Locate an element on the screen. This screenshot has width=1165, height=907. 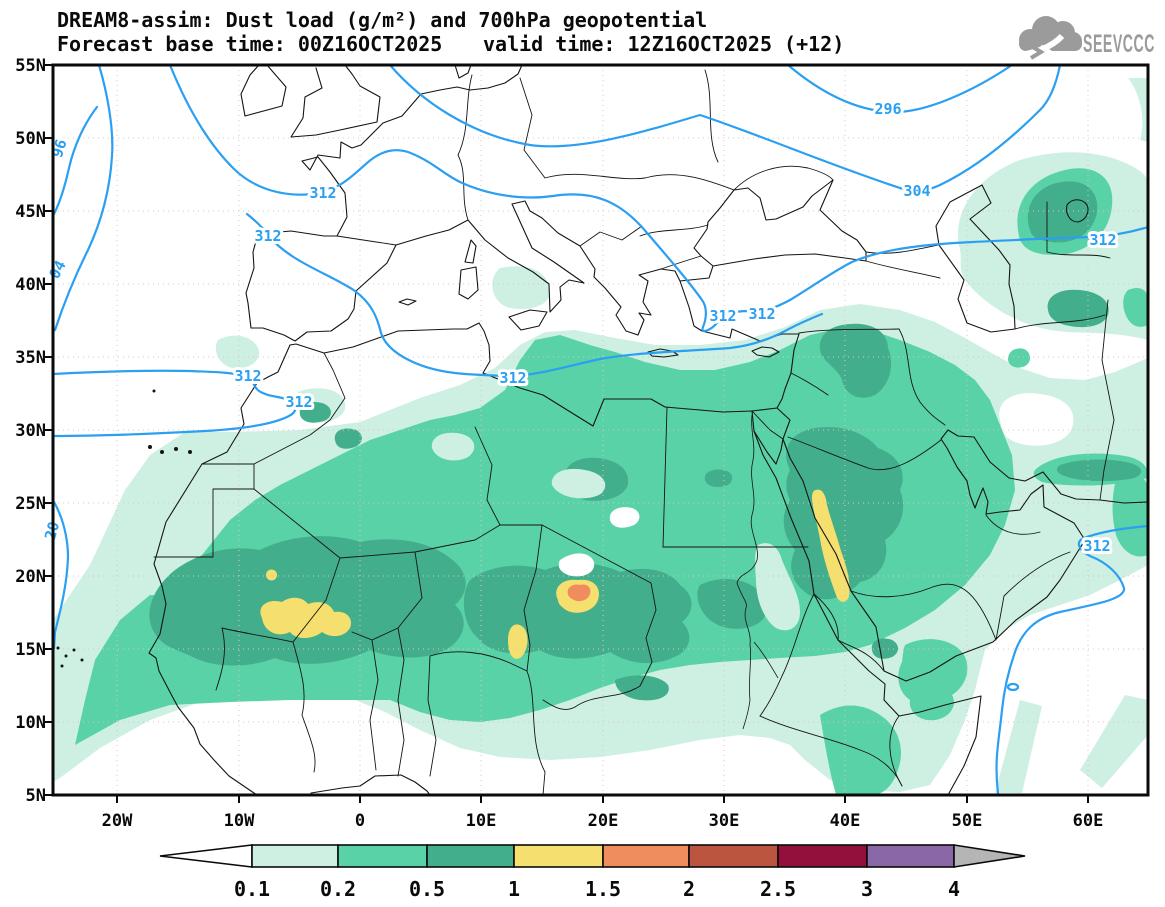
coastline-sinai is located at coordinates (771, 436).